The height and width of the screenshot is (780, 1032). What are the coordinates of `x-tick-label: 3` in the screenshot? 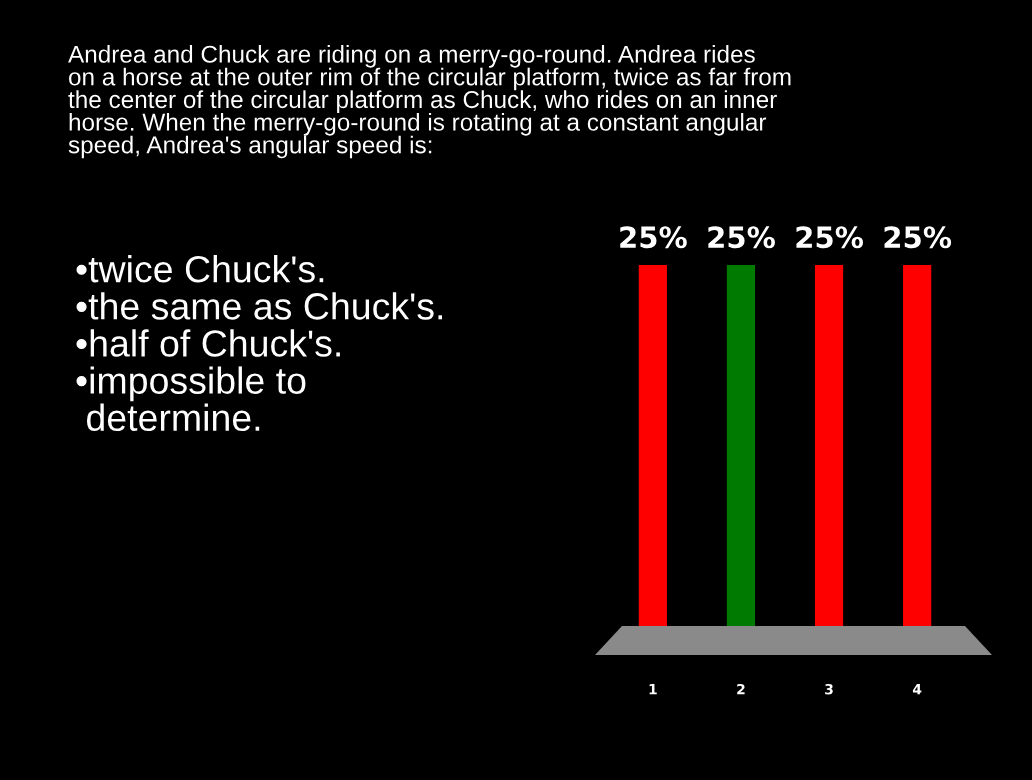 It's located at (829, 689).